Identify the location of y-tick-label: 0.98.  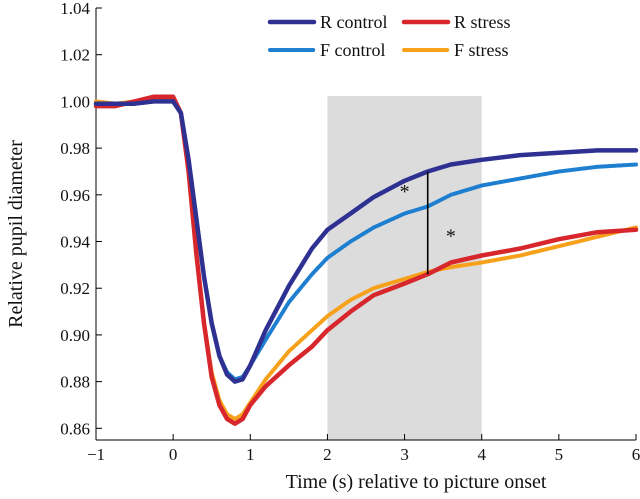
(75, 148).